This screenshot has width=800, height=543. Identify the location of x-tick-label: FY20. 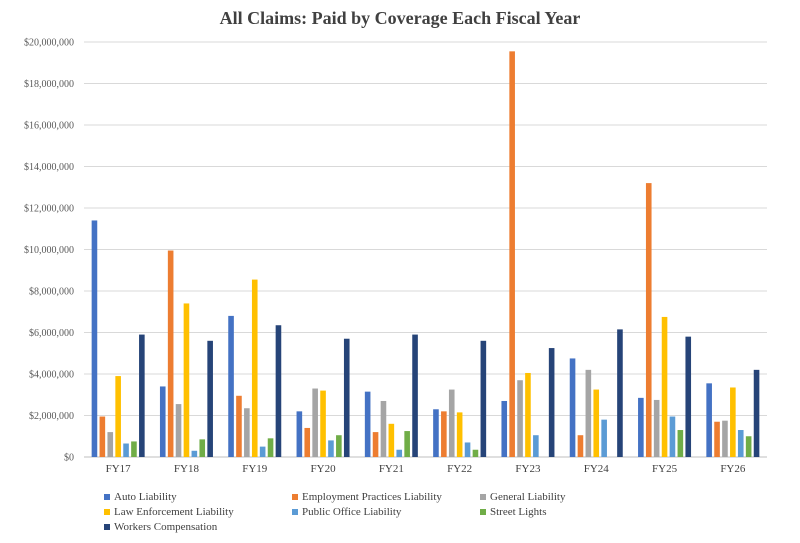
(324, 469).